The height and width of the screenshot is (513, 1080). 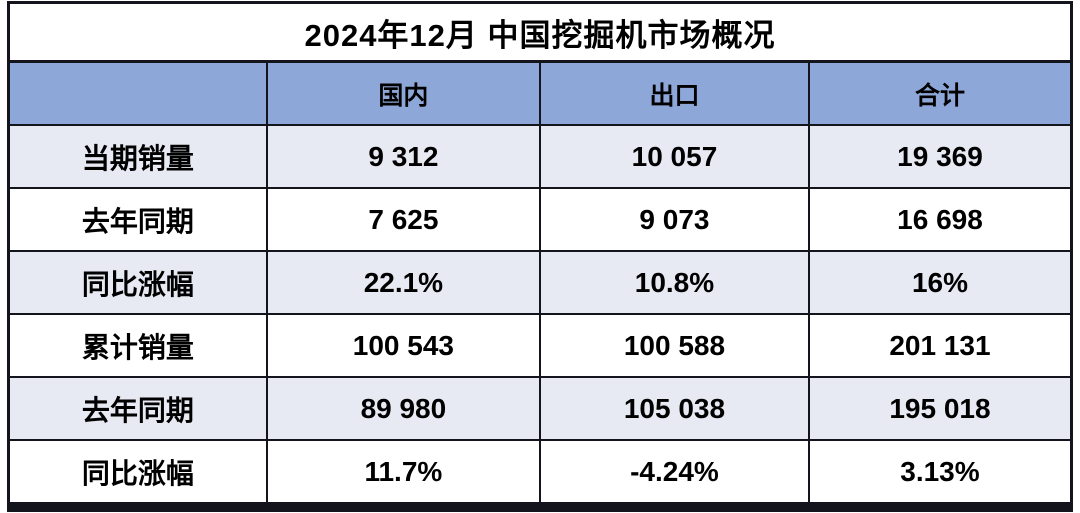 I want to click on data-cell: 7 625, so click(x=403, y=219).